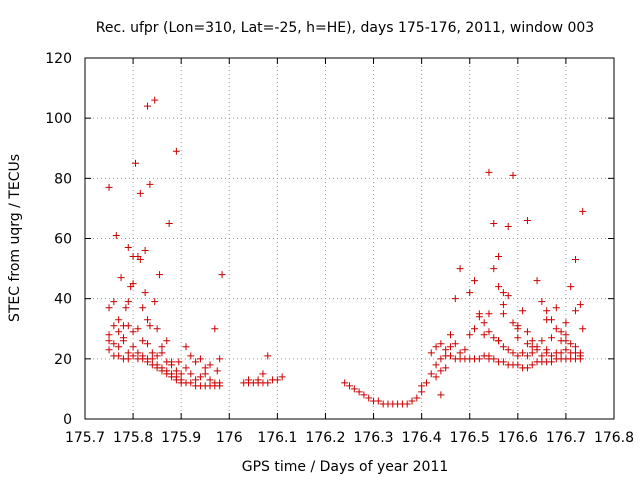 This screenshot has height=480, width=640. What do you see at coordinates (63, 179) in the screenshot?
I see `y-tick-label: 80` at bounding box center [63, 179].